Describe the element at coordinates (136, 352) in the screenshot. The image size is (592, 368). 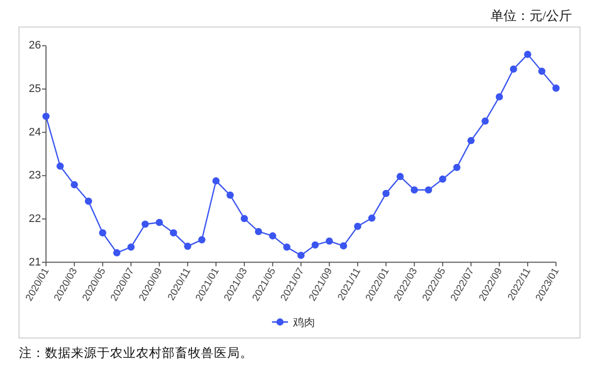
I see `text: 注：数据来源于农业农村部畜牧兽医局。` at that location.